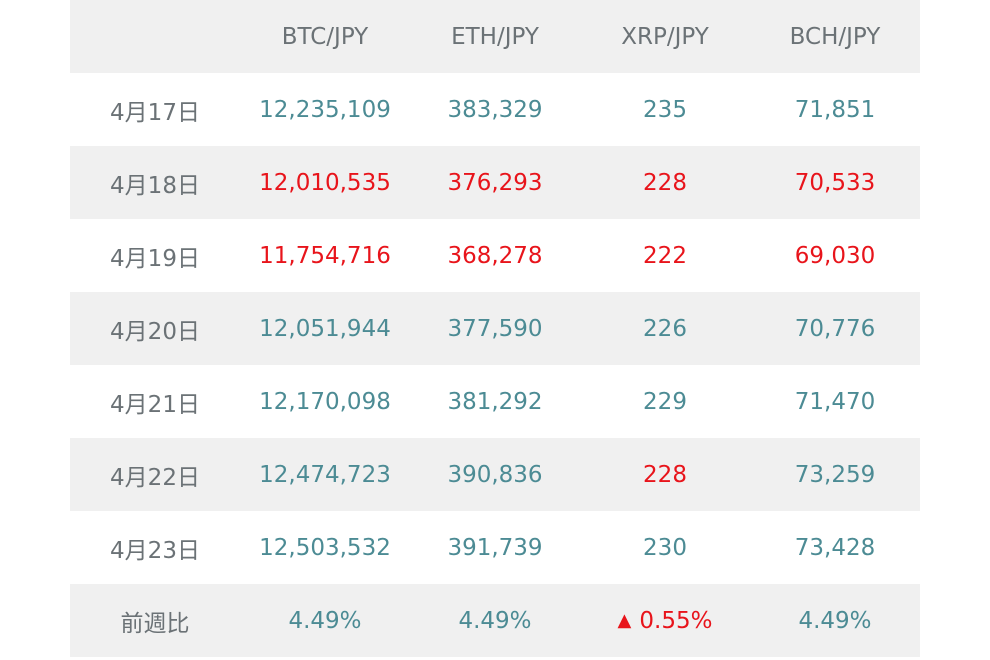 The image size is (990, 660). What do you see at coordinates (835, 547) in the screenshot?
I see `bch-price-cell: 73,428` at bounding box center [835, 547].